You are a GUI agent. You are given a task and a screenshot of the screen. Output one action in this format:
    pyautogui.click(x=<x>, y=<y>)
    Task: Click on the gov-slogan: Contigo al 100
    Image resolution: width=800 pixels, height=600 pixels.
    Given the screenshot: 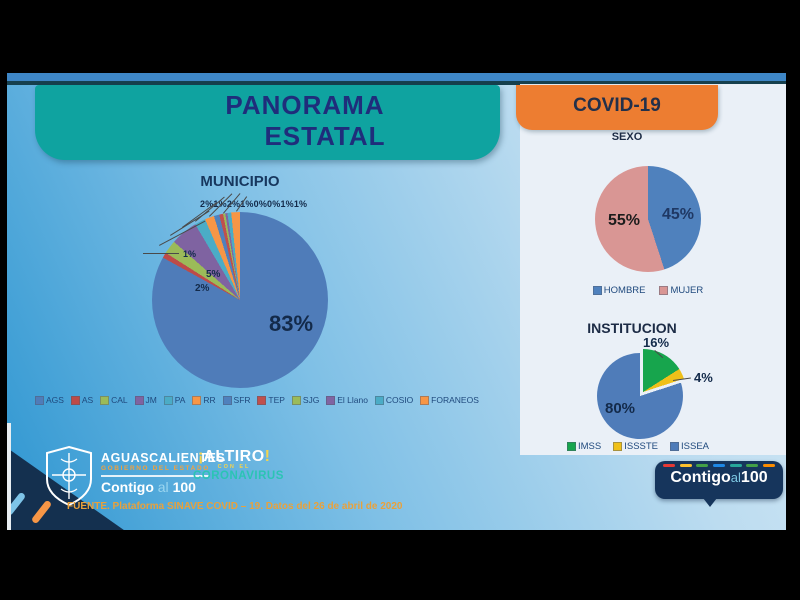 What is the action you would take?
    pyautogui.click(x=163, y=487)
    